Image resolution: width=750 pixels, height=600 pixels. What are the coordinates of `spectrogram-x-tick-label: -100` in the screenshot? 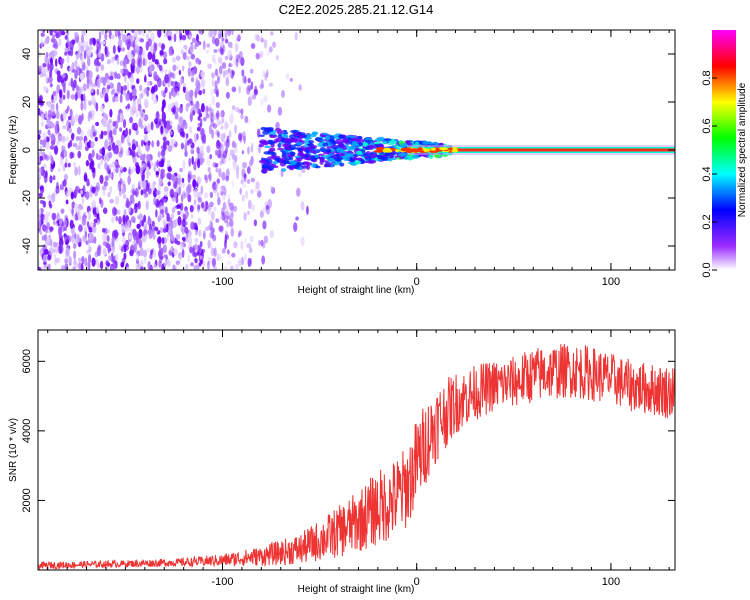 It's located at (222, 282).